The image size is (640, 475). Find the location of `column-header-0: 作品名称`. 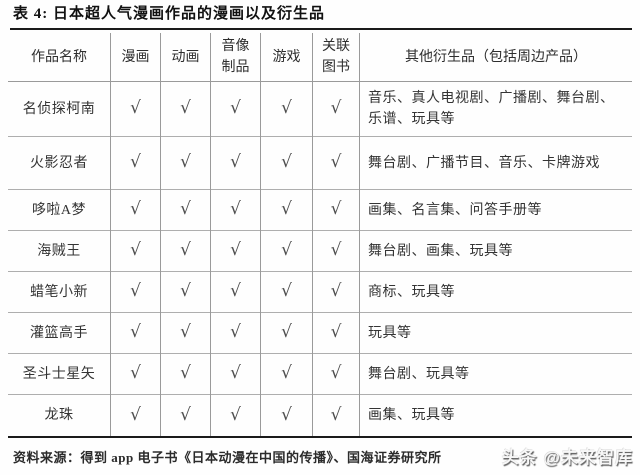

column-header-0: 作品名称 is located at coordinates (59, 57).